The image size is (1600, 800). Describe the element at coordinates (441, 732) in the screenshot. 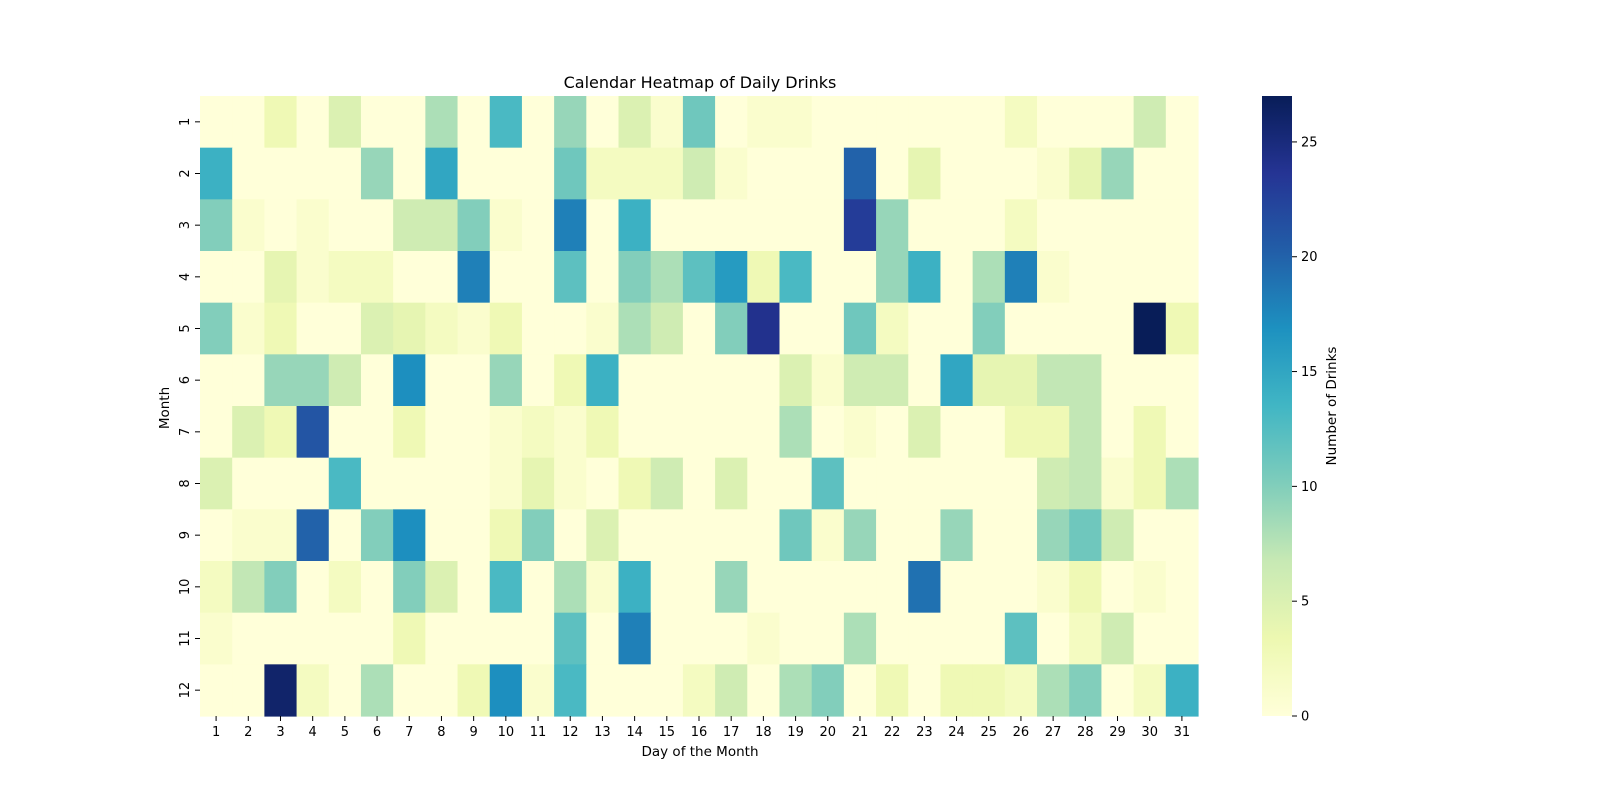

I see `x-tick-label: 8` at that location.